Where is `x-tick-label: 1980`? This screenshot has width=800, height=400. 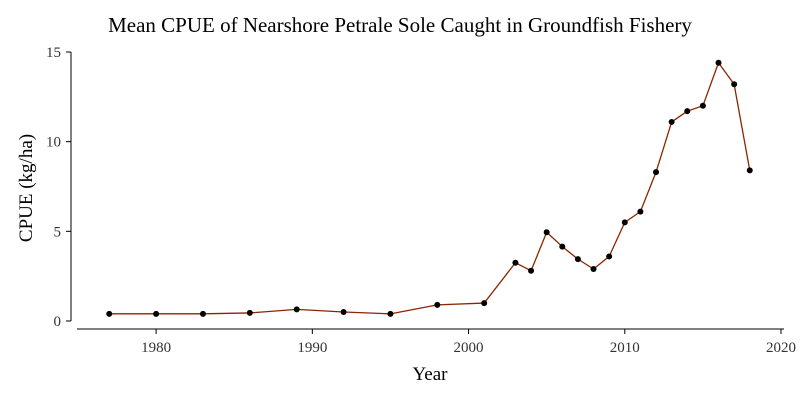
x-tick-label: 1980 is located at coordinates (156, 348).